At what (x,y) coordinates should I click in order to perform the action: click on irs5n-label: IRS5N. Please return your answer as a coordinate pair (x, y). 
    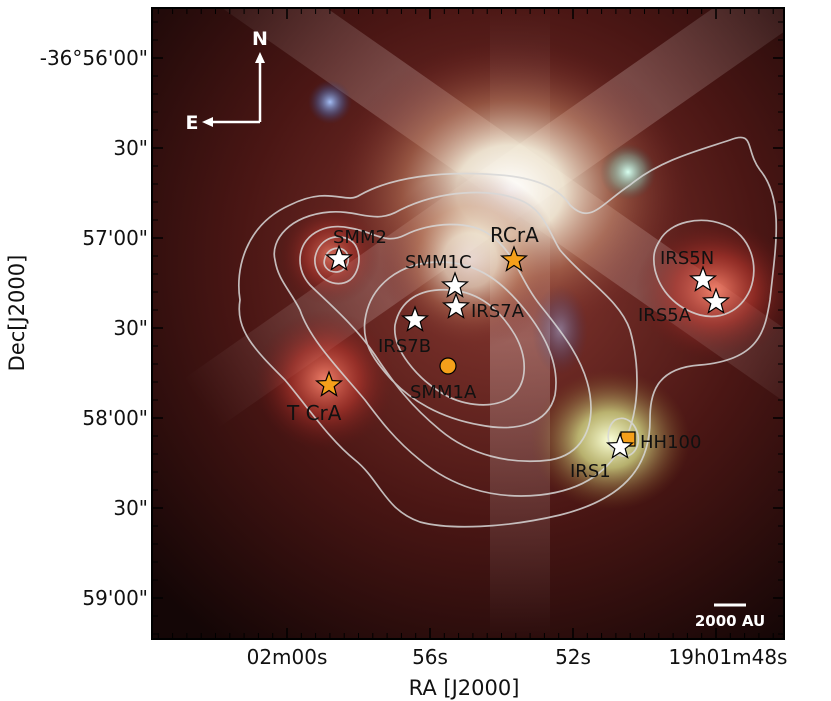
    Looking at the image, I should click on (687, 258).